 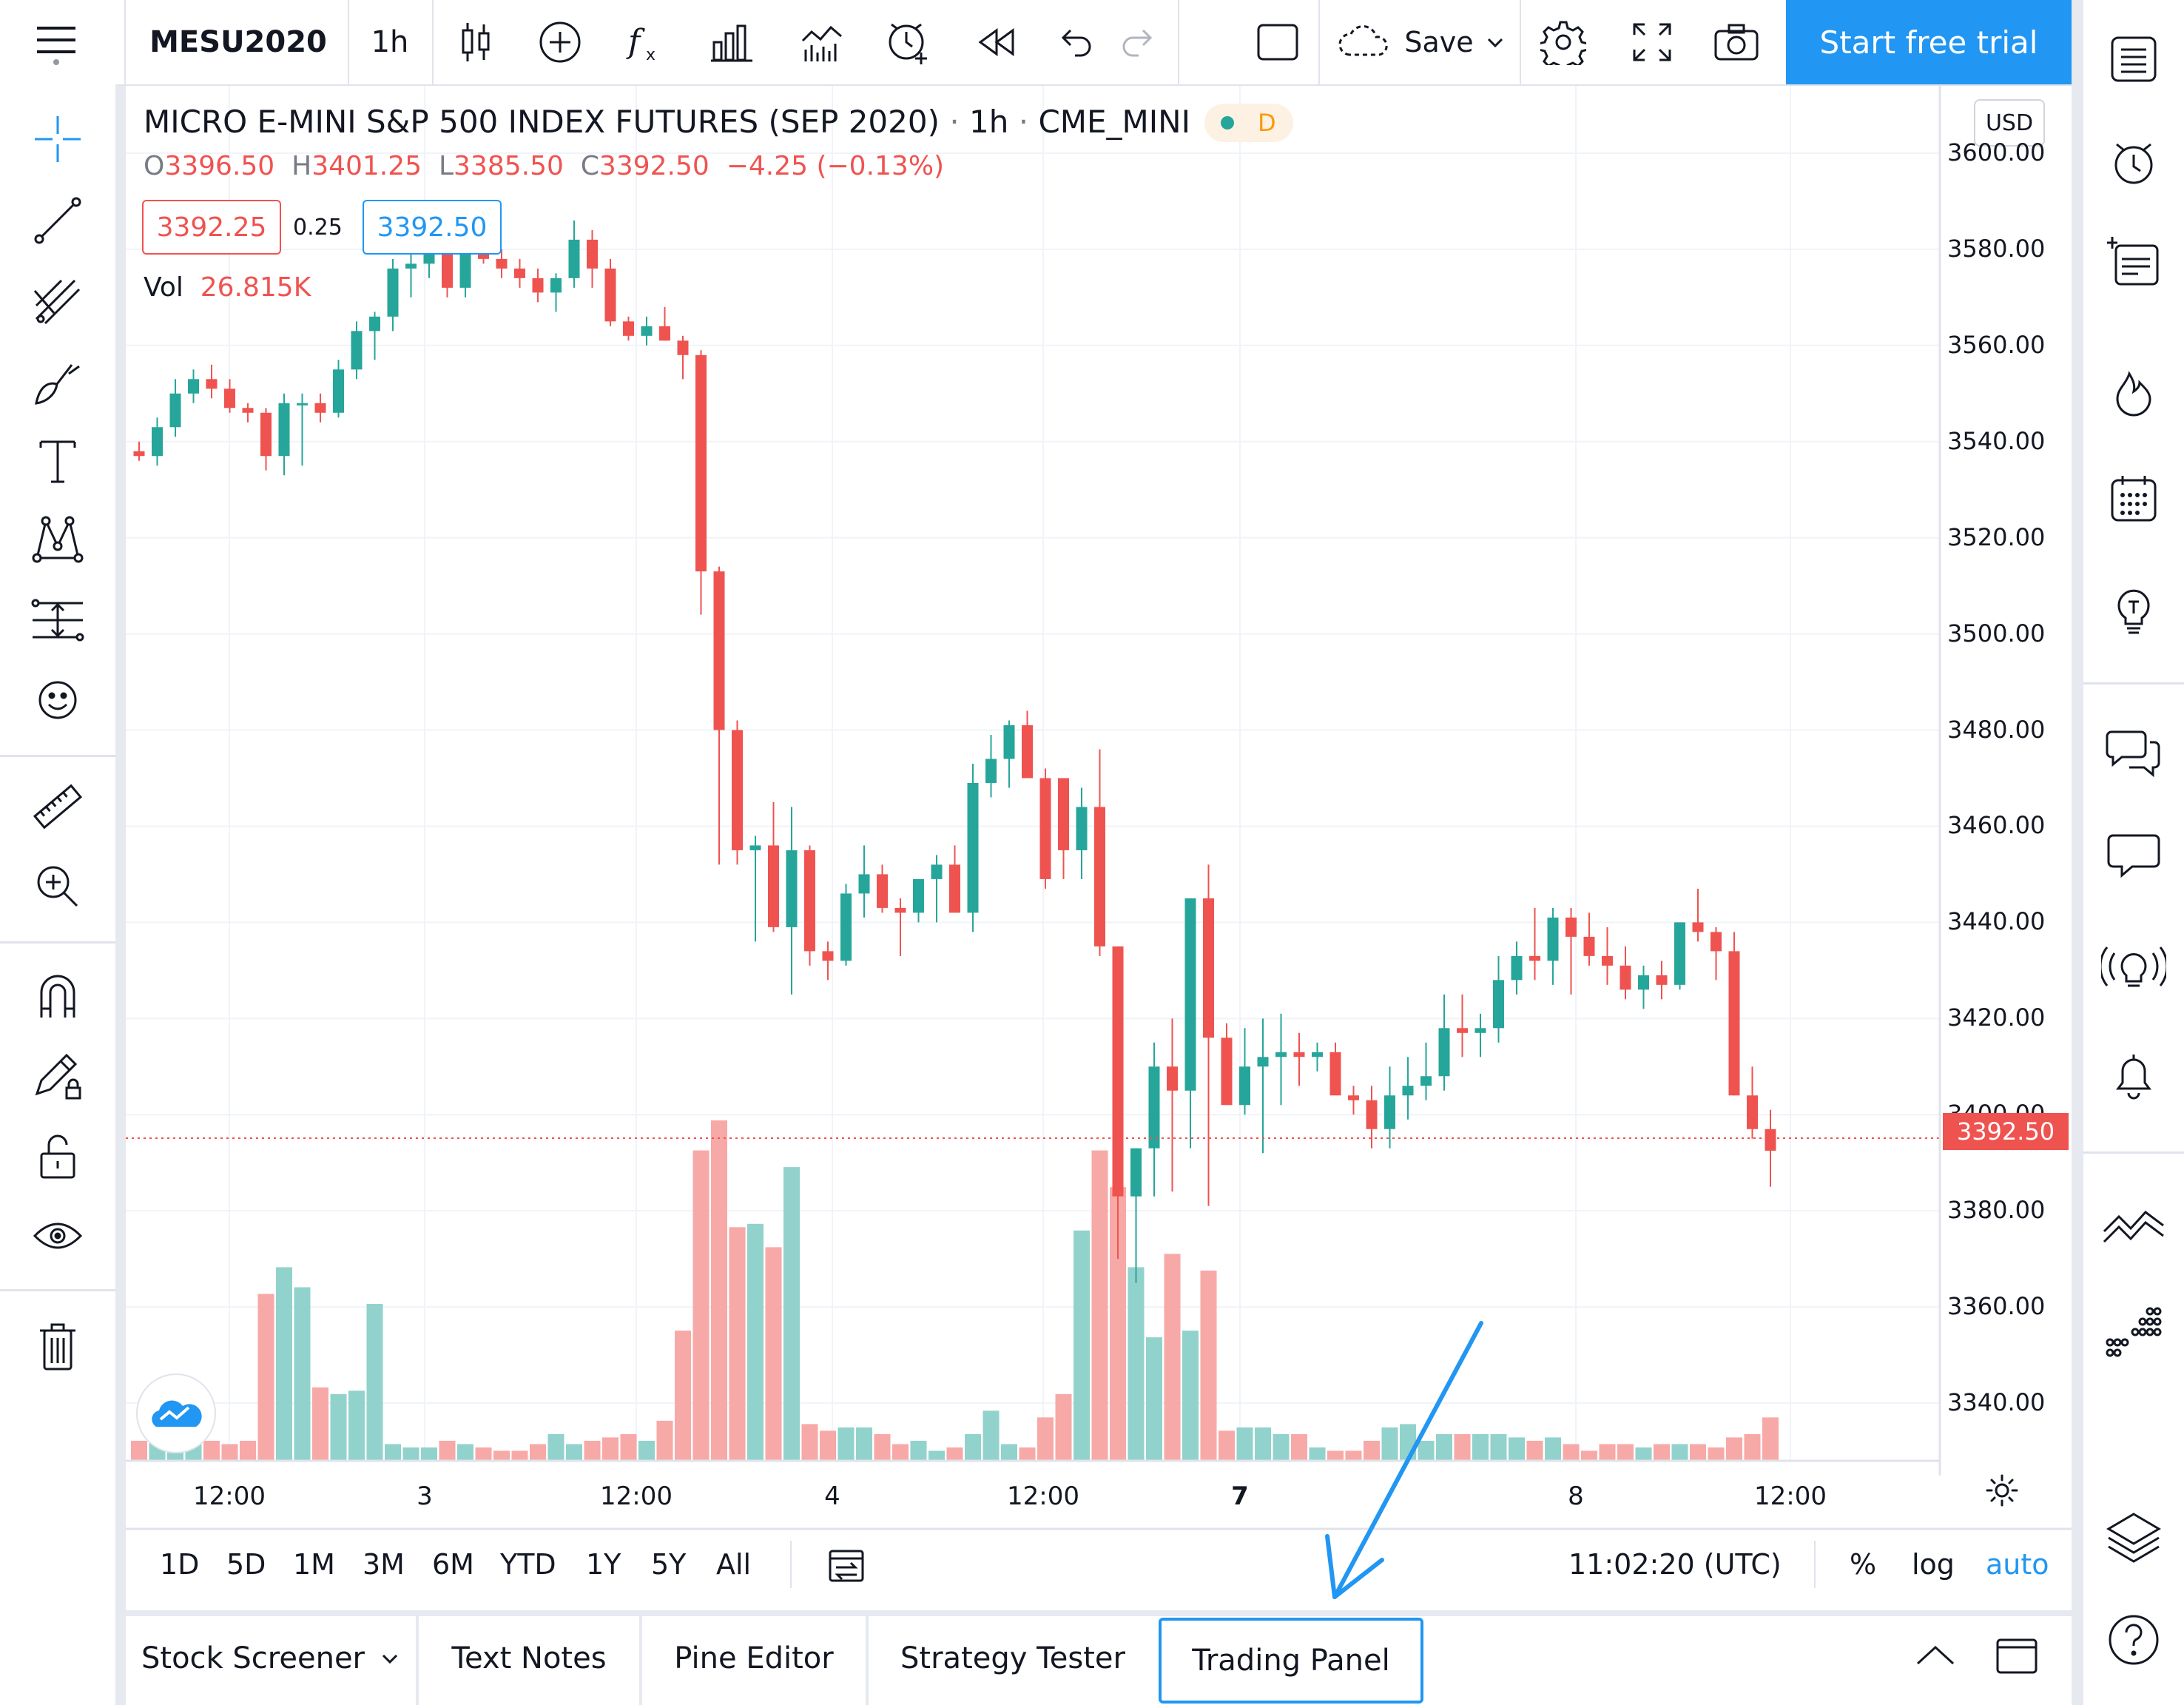 I want to click on ask-value: 3392.50, so click(x=433, y=228).